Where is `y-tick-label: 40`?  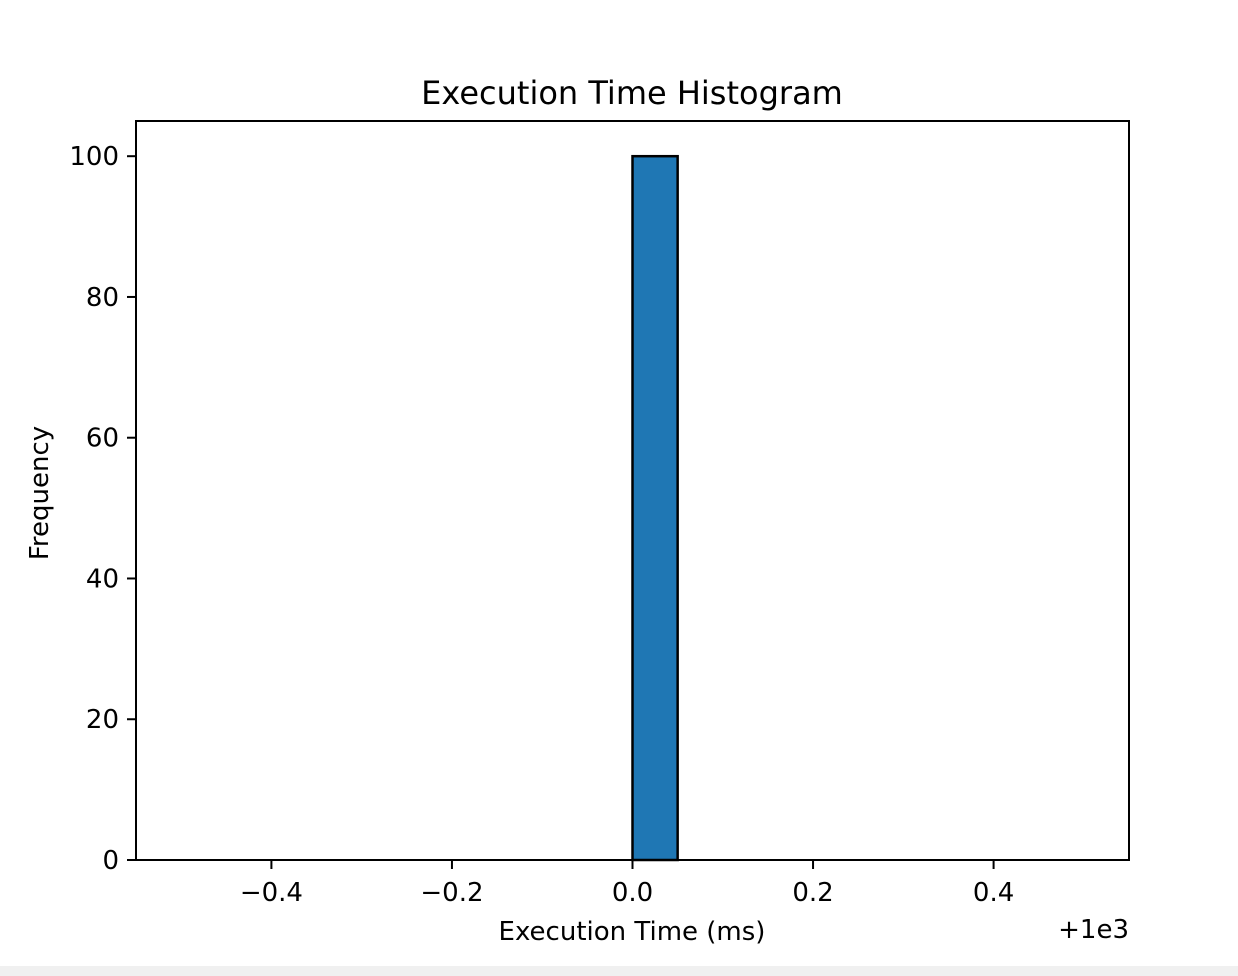
y-tick-label: 40 is located at coordinates (102, 579).